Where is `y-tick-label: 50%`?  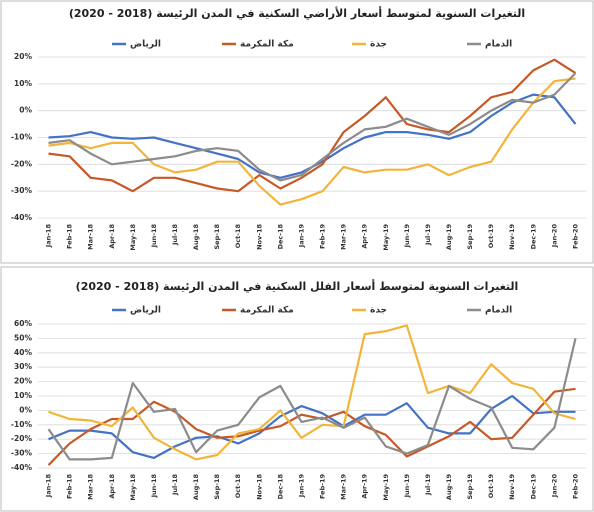
y-tick-label: 50% is located at coordinates (23, 337).